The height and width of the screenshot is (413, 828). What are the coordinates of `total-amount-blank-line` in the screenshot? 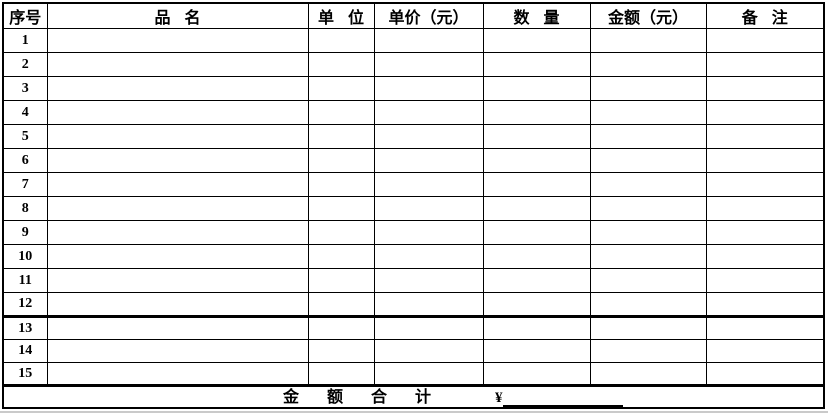 It's located at (562, 398).